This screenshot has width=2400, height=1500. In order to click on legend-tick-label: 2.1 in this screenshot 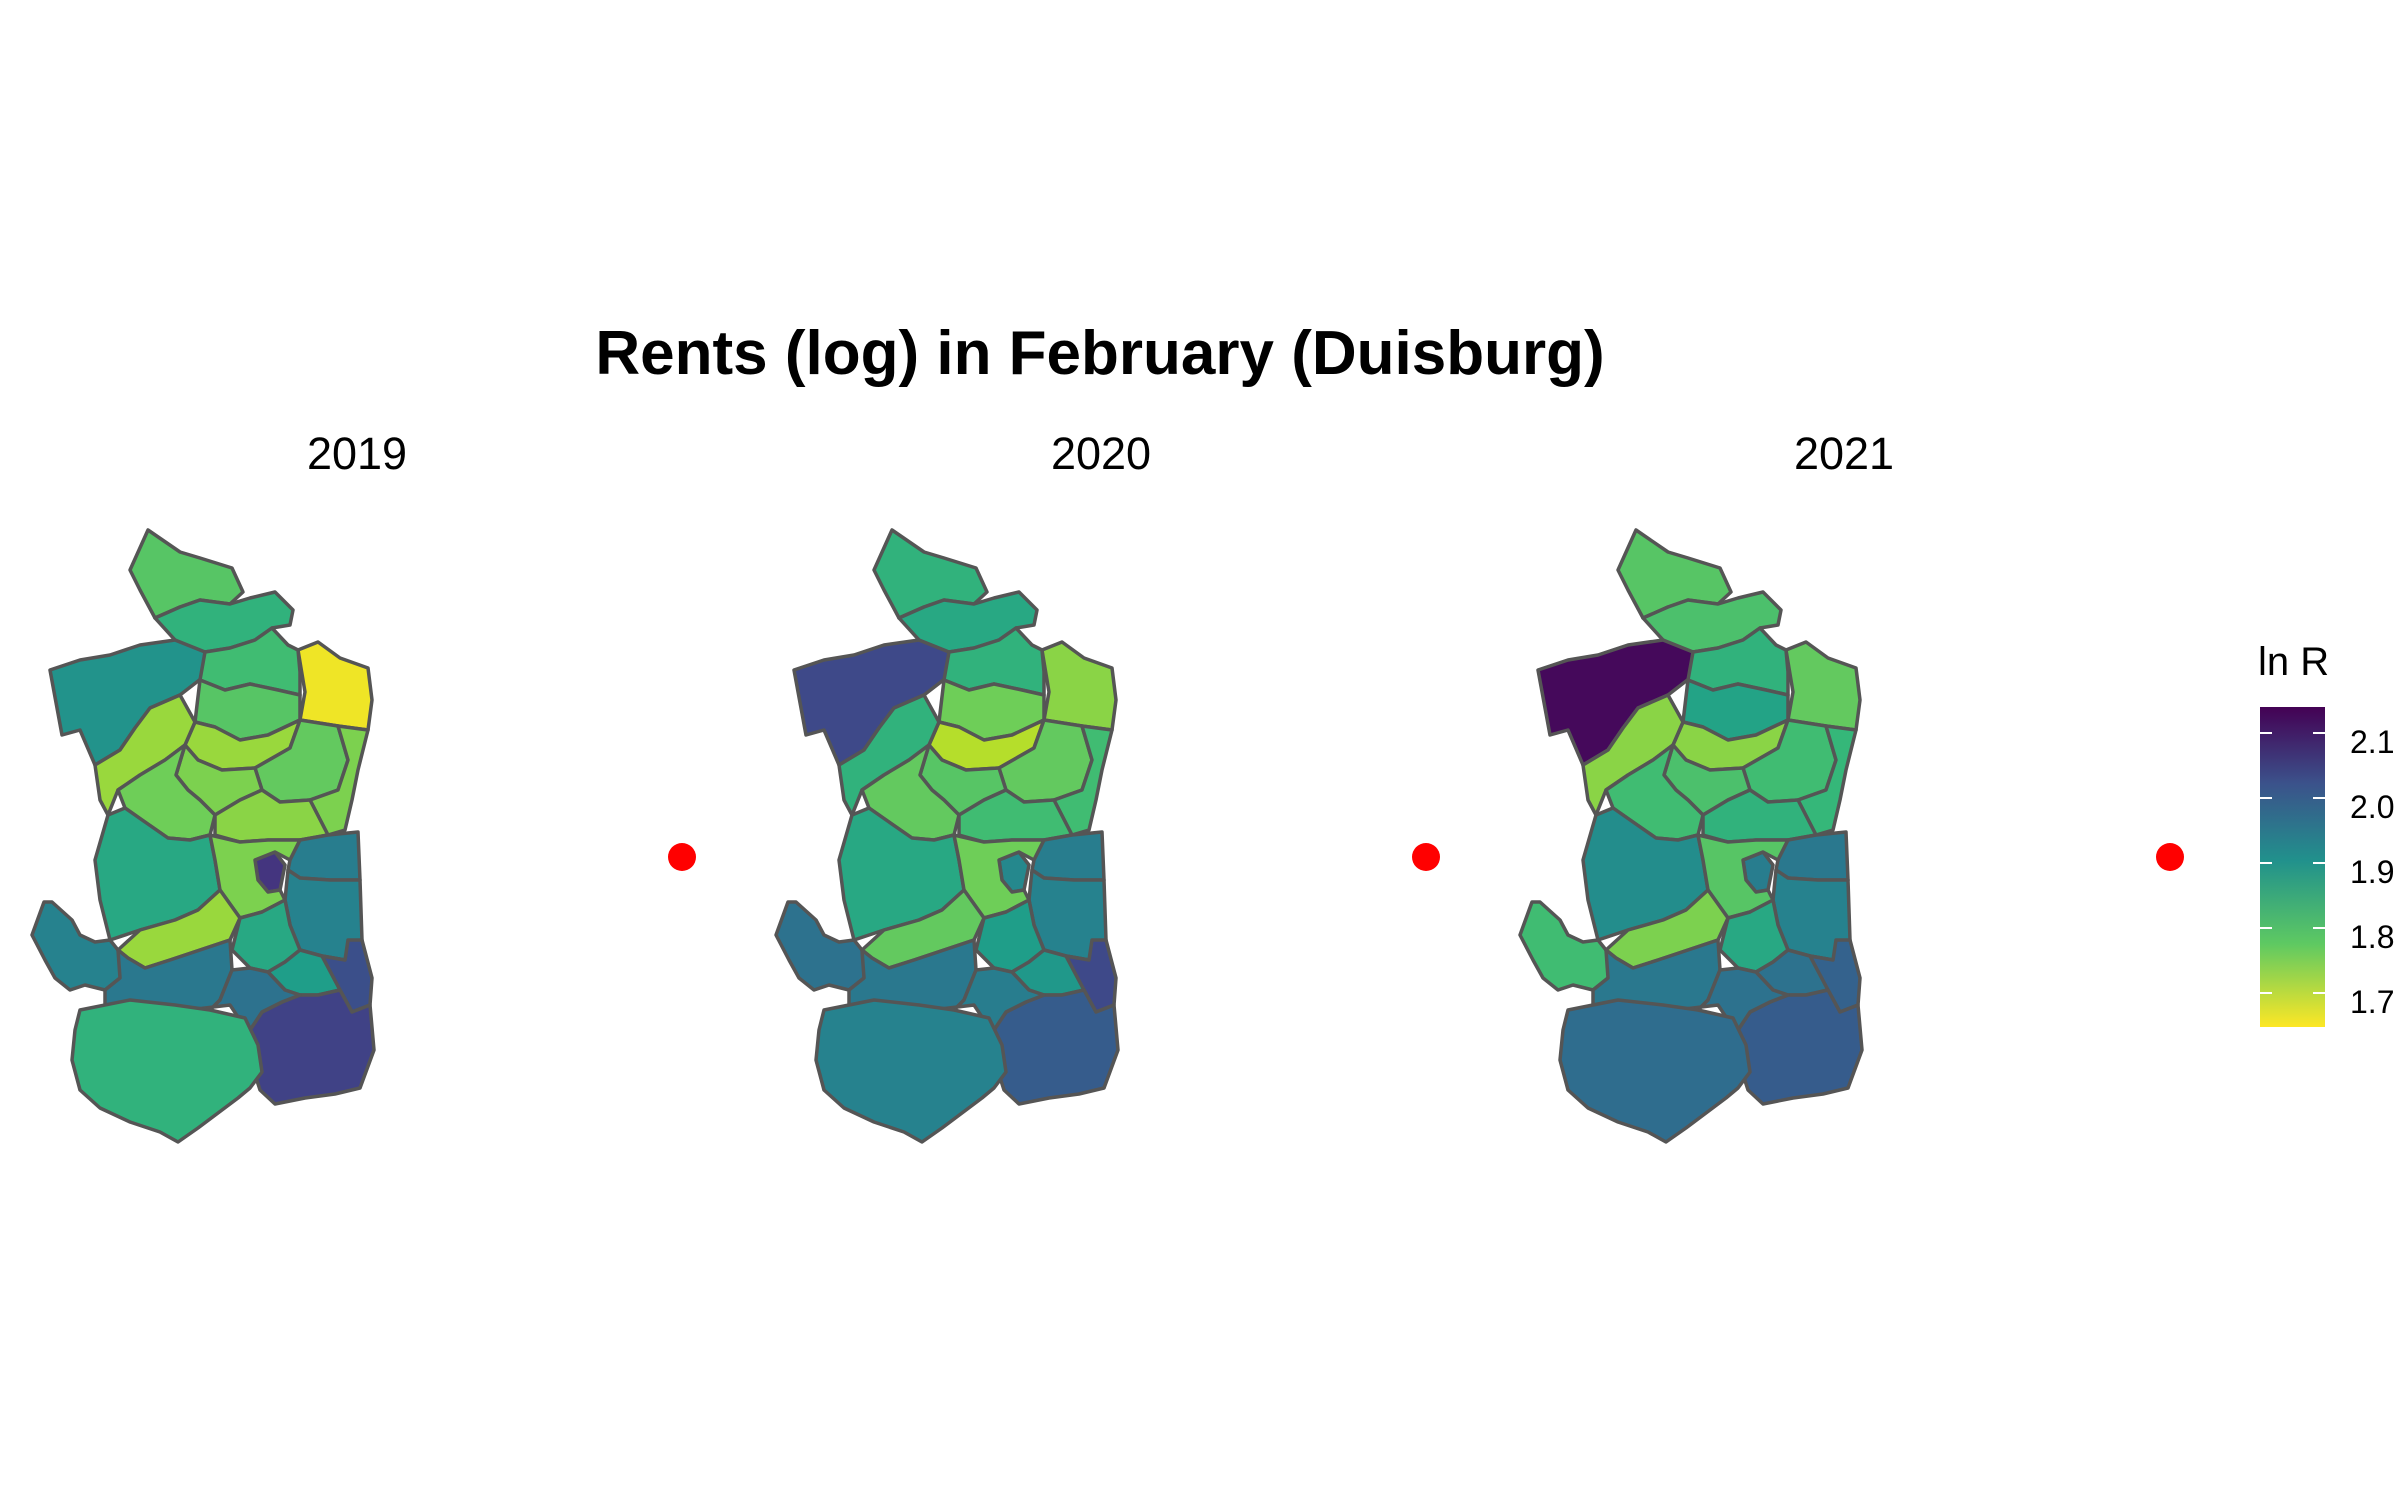, I will do `click(2372, 742)`.